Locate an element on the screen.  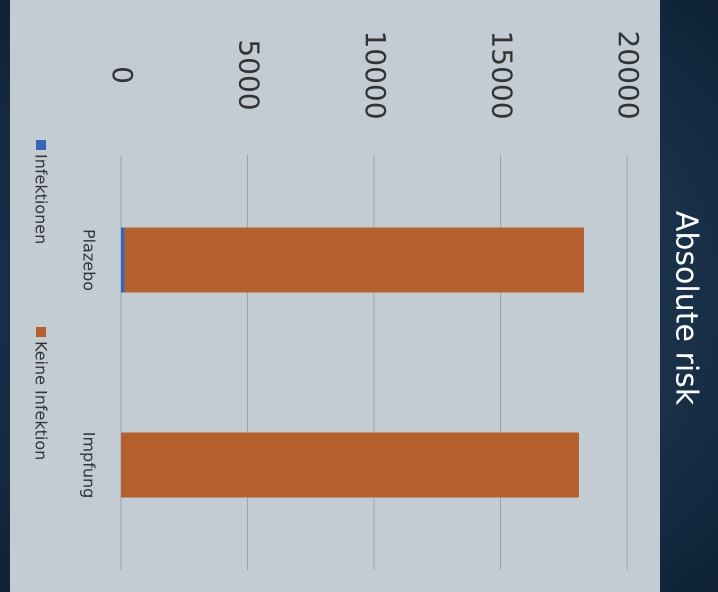
y-tick-label: 0 is located at coordinates (122, 75).